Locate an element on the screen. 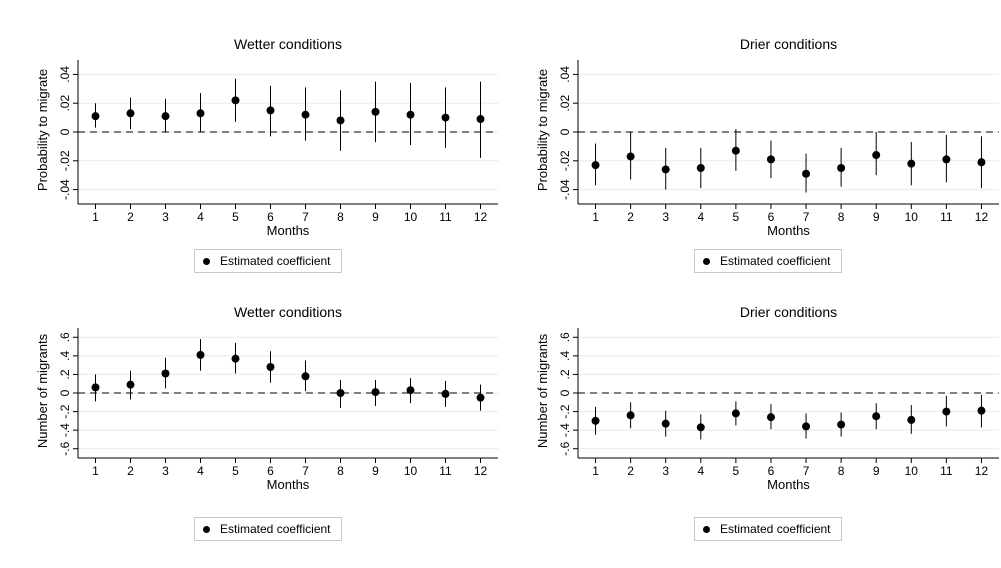 Image resolution: width=1001 pixels, height=568 pixels. y-tick-label: .04 is located at coordinates (565, 74).